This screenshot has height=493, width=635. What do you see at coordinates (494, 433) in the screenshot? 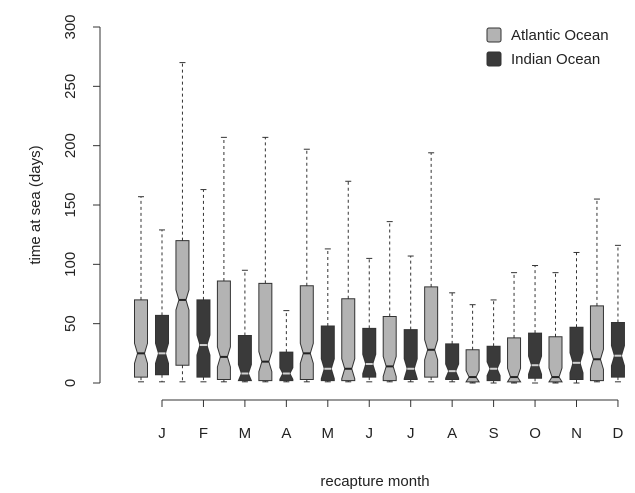
I see `x-tick-label: S` at bounding box center [494, 433].